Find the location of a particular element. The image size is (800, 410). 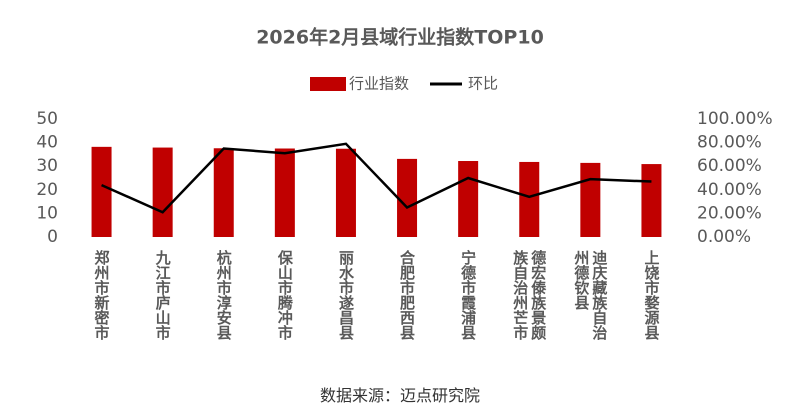

y-tick-label: 30 is located at coordinates (47, 166).